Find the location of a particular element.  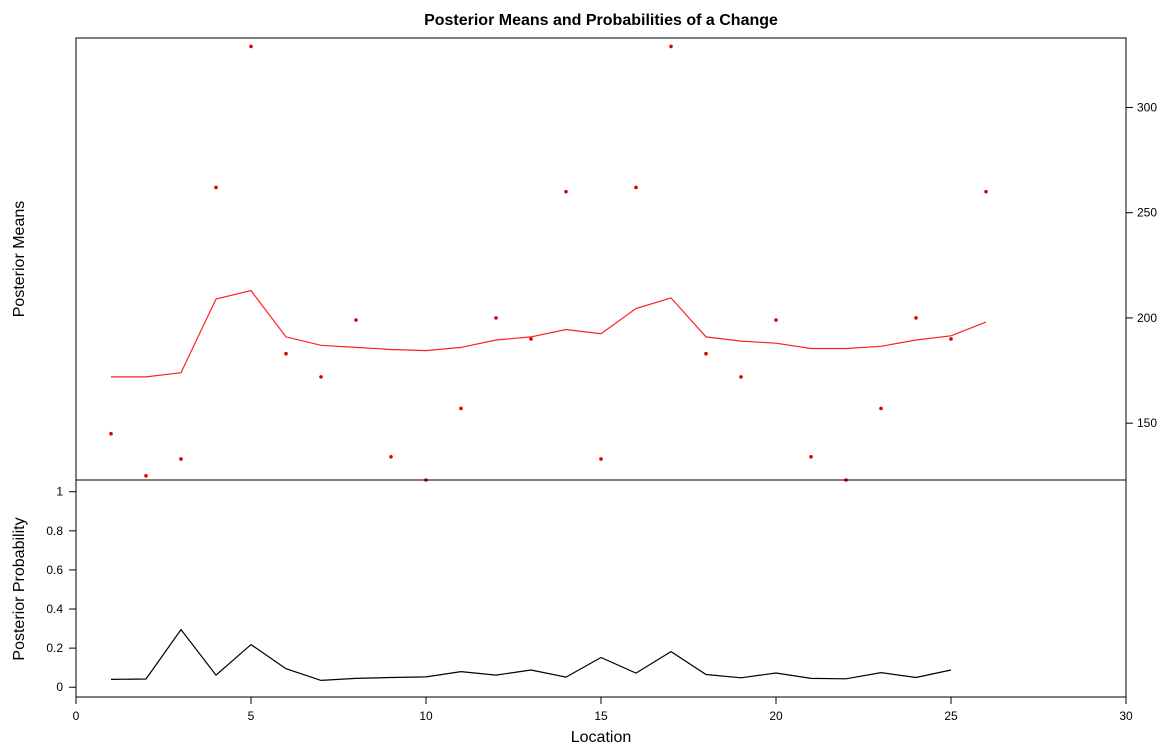

x-tick-label: 0 is located at coordinates (76, 716).